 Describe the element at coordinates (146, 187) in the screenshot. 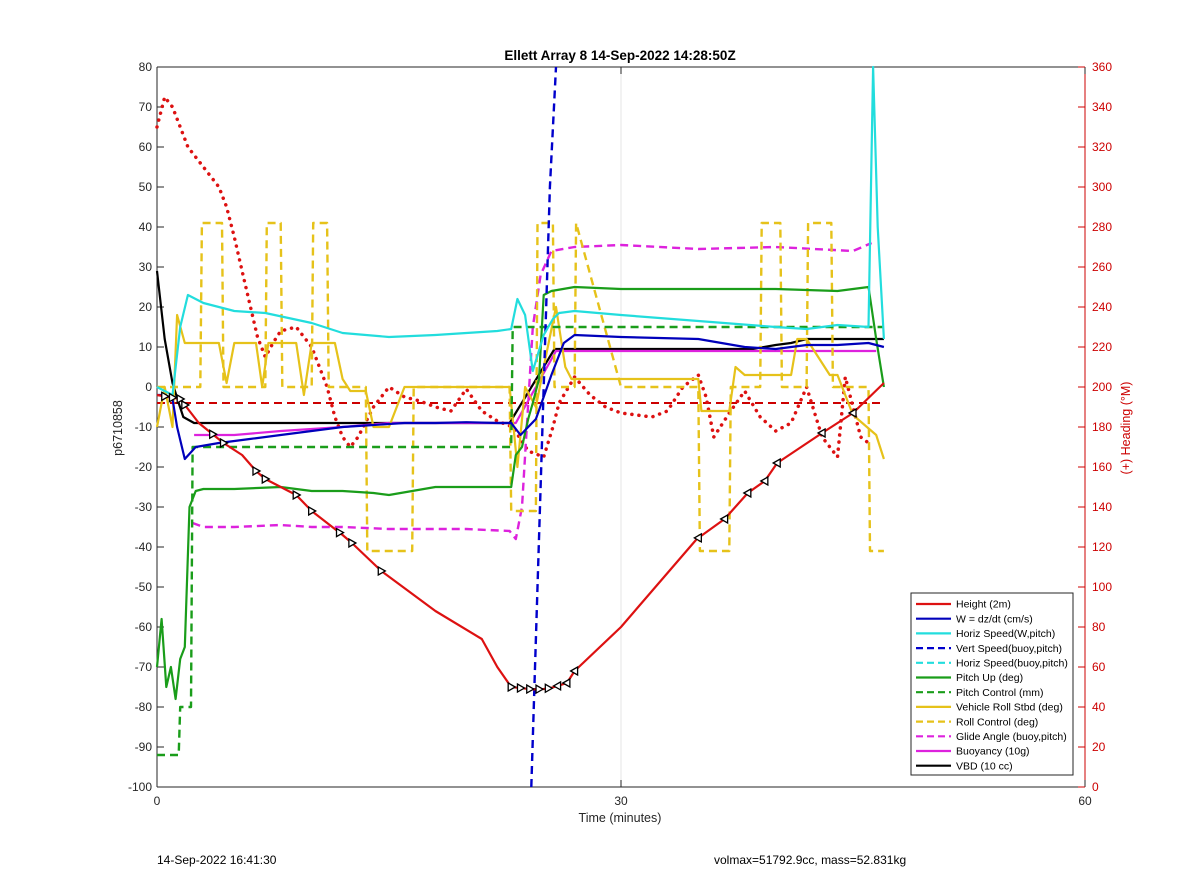

I see `y-tick-label: 50` at that location.